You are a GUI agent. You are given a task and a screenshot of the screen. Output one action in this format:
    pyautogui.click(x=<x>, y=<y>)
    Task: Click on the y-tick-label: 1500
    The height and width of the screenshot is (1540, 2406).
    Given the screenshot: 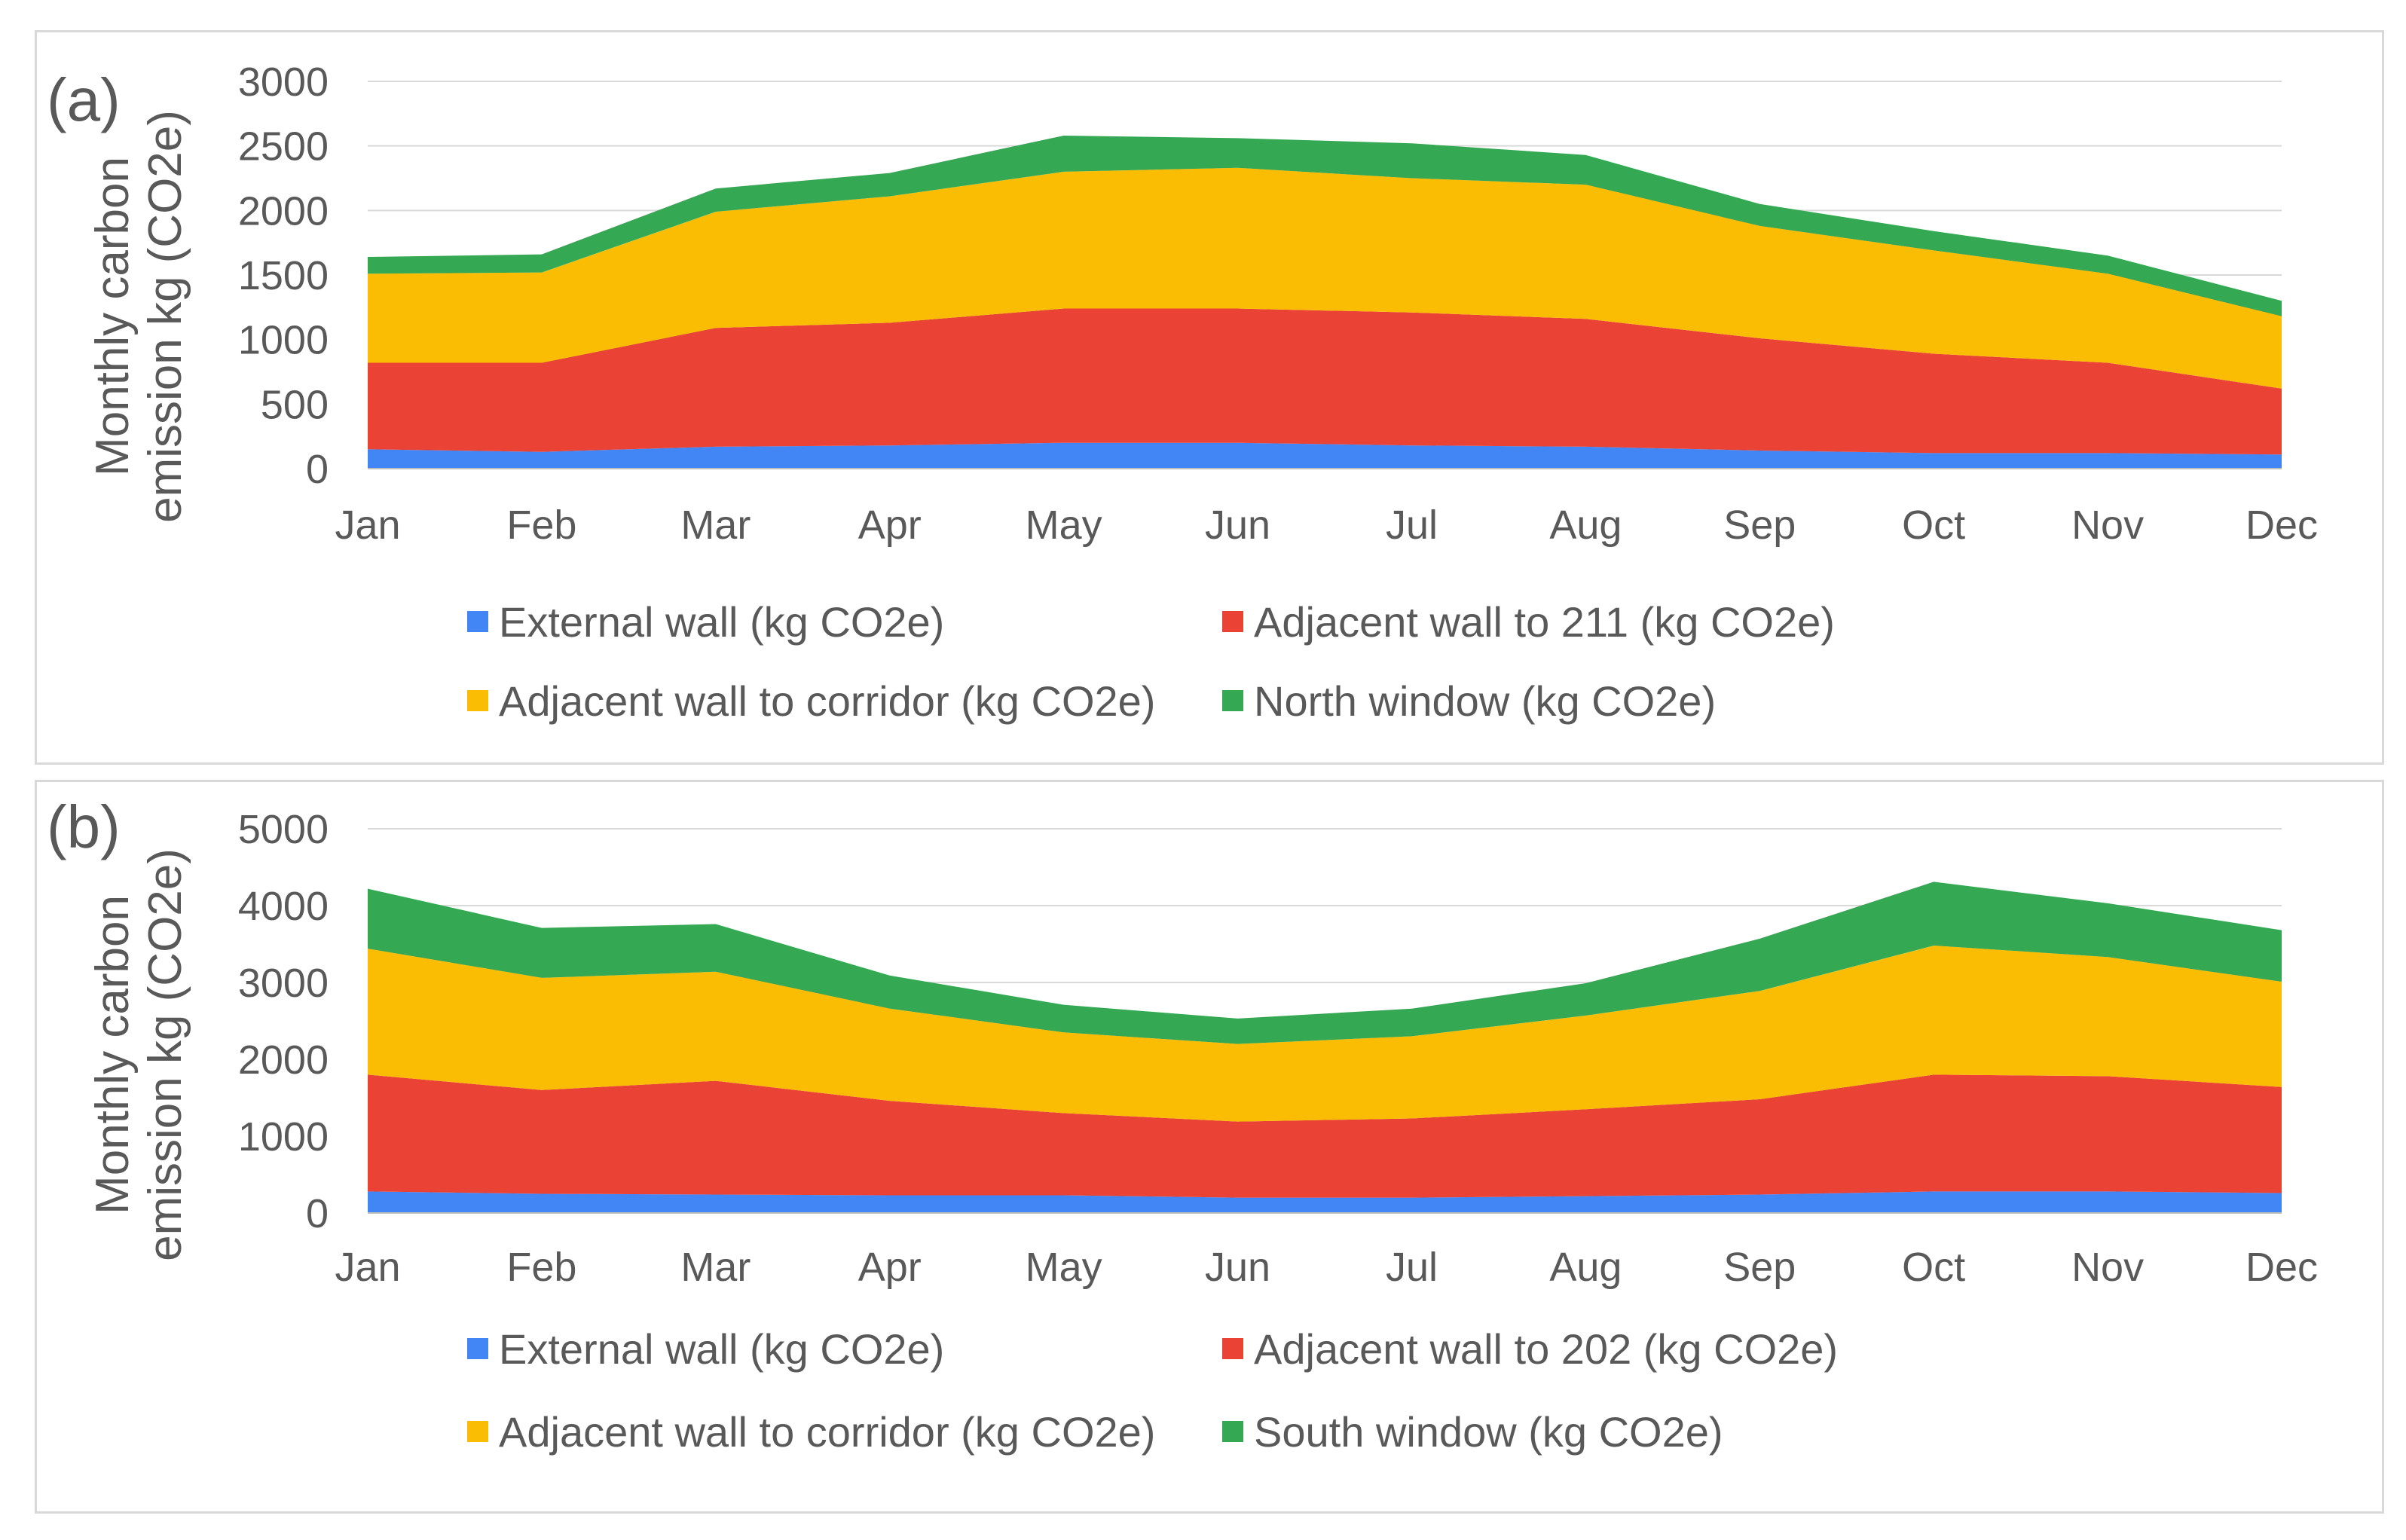 What is the action you would take?
    pyautogui.click(x=283, y=275)
    